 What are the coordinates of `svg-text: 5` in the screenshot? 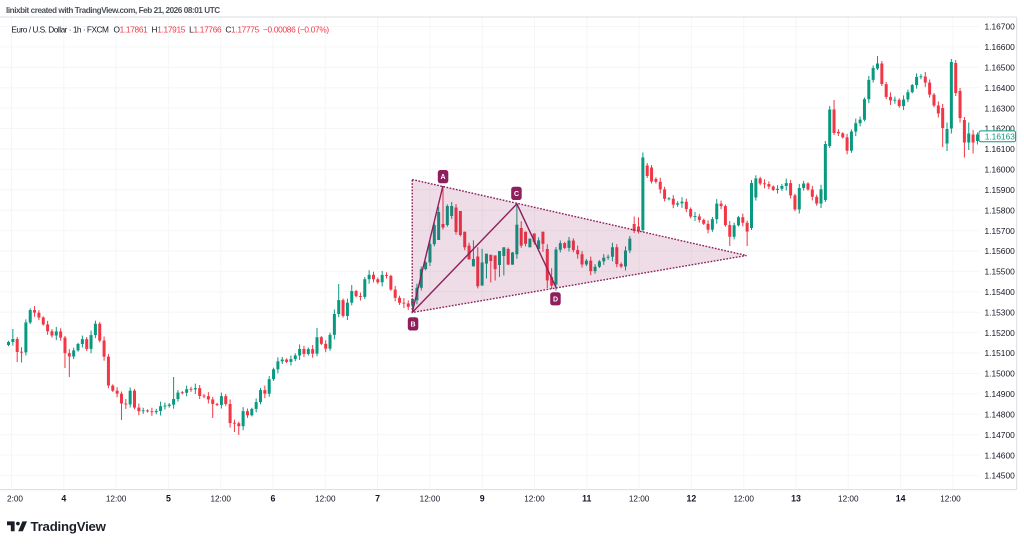 It's located at (168, 499).